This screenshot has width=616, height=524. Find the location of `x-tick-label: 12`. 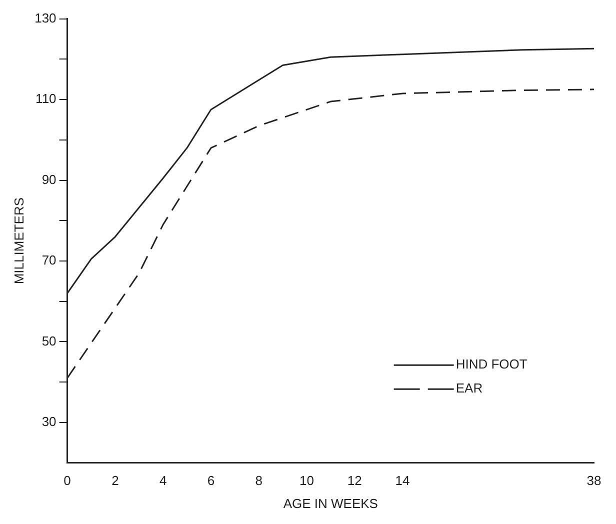

x-tick-label: 12 is located at coordinates (354, 480).